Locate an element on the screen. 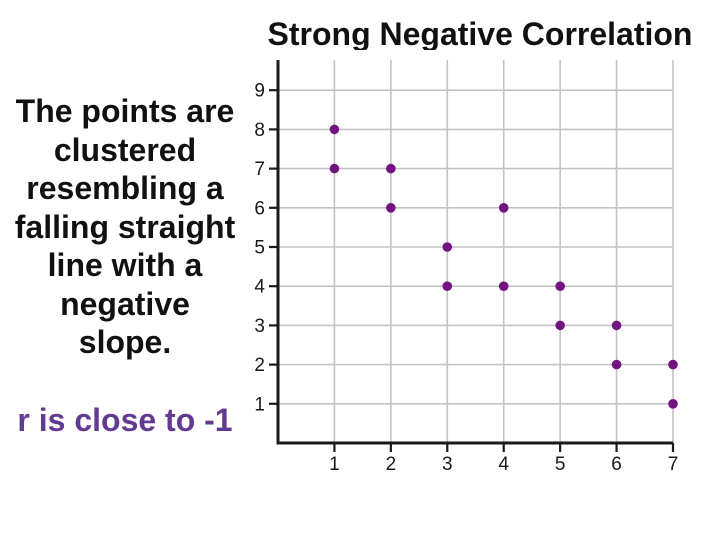 The width and height of the screenshot is (720, 540). x-tick-label: 6 is located at coordinates (616, 464).